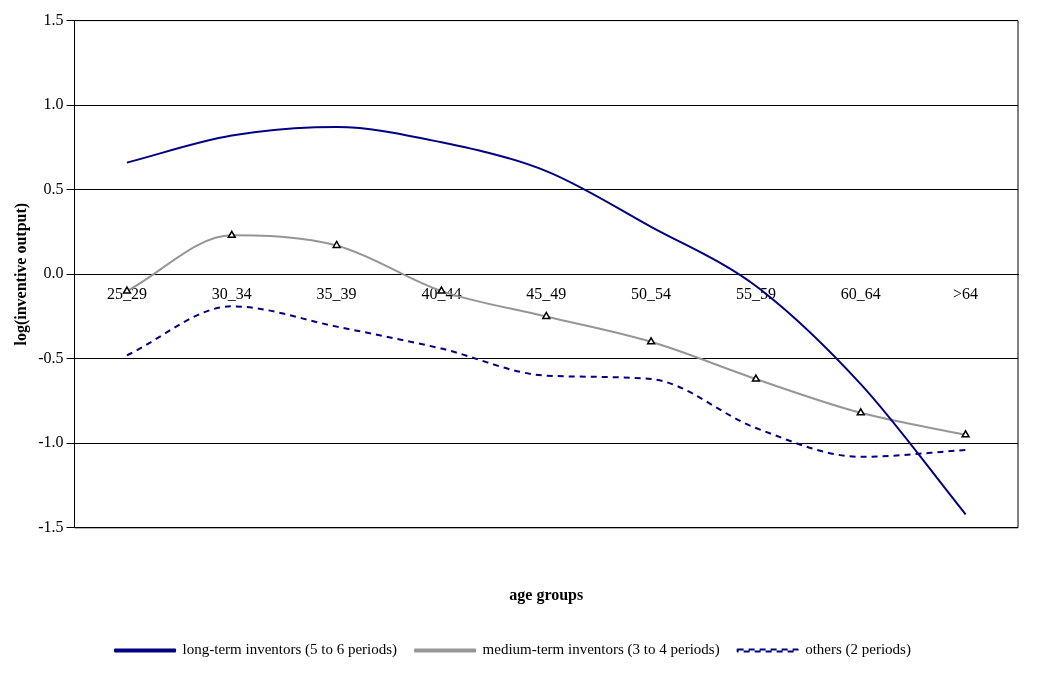  I want to click on x-tick-label: 35_39, so click(336, 293).